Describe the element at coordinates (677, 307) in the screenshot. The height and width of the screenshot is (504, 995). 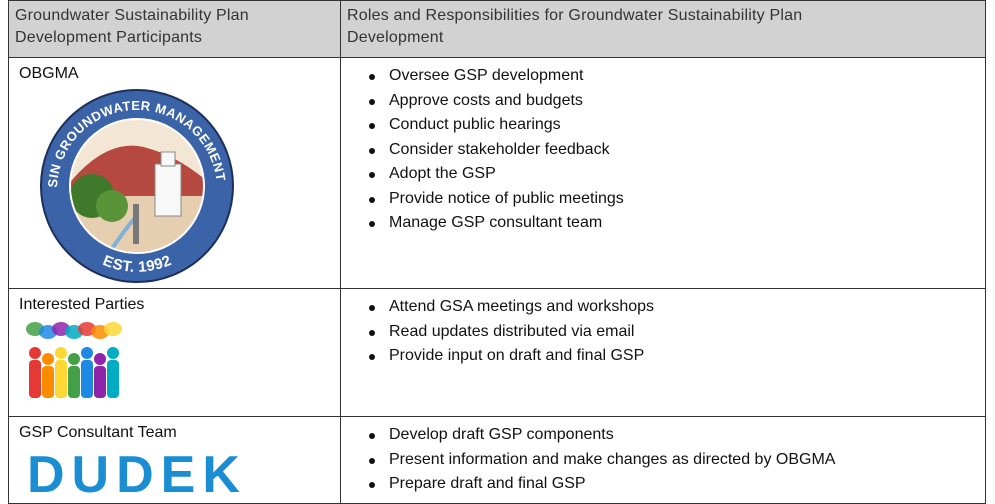
I see `role-item: Attend GSA meetings and workshops` at that location.